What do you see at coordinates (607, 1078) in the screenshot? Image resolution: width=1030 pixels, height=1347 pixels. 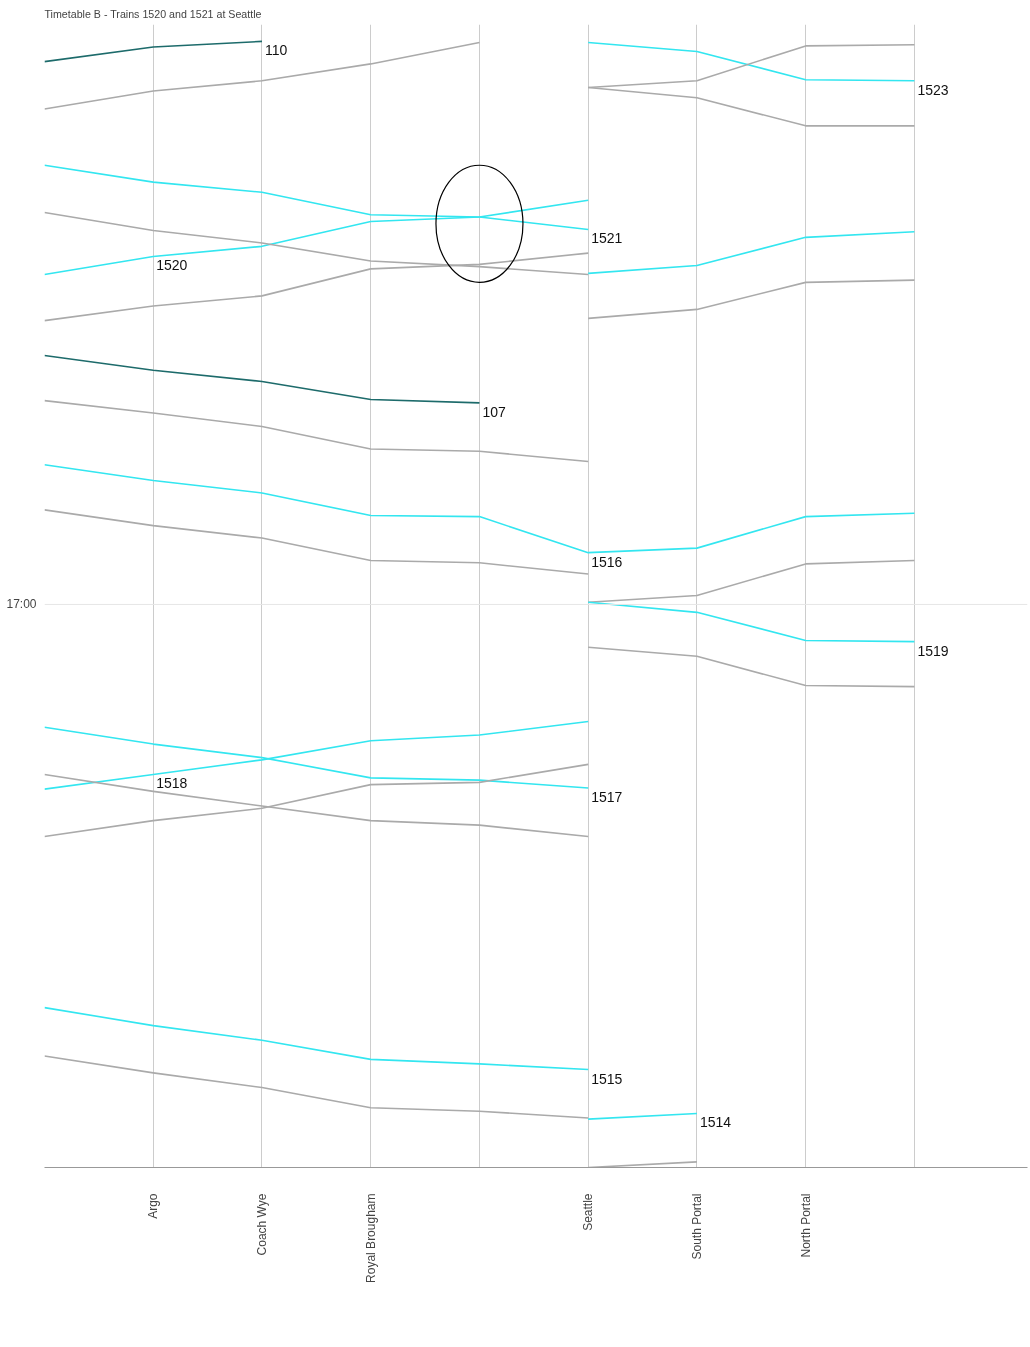 I see `series-label: 1515` at bounding box center [607, 1078].